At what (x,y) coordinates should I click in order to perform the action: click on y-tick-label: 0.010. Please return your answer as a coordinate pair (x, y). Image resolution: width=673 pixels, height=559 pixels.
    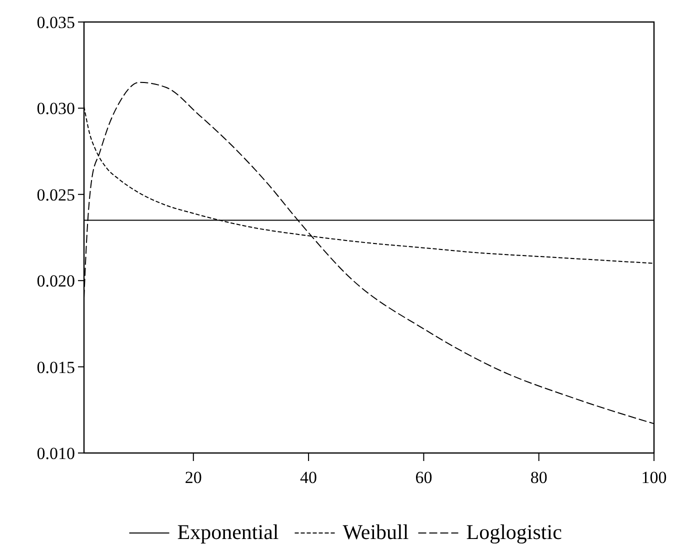
    Looking at the image, I should click on (55, 453).